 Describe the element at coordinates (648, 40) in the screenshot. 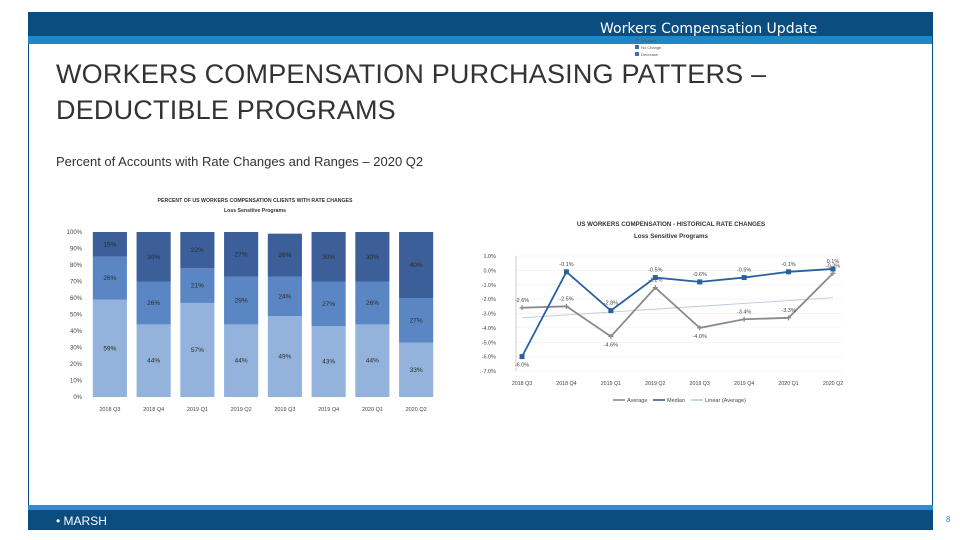

I see `mini-legend-item: Increase` at that location.